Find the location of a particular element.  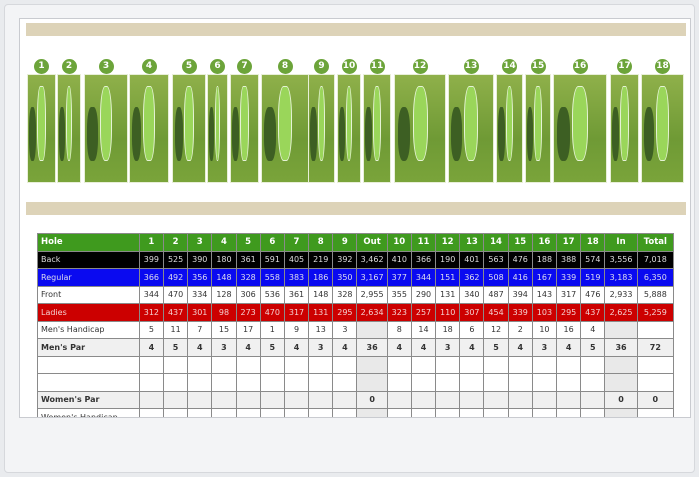

table-cell: 344 is located at coordinates (423, 277).